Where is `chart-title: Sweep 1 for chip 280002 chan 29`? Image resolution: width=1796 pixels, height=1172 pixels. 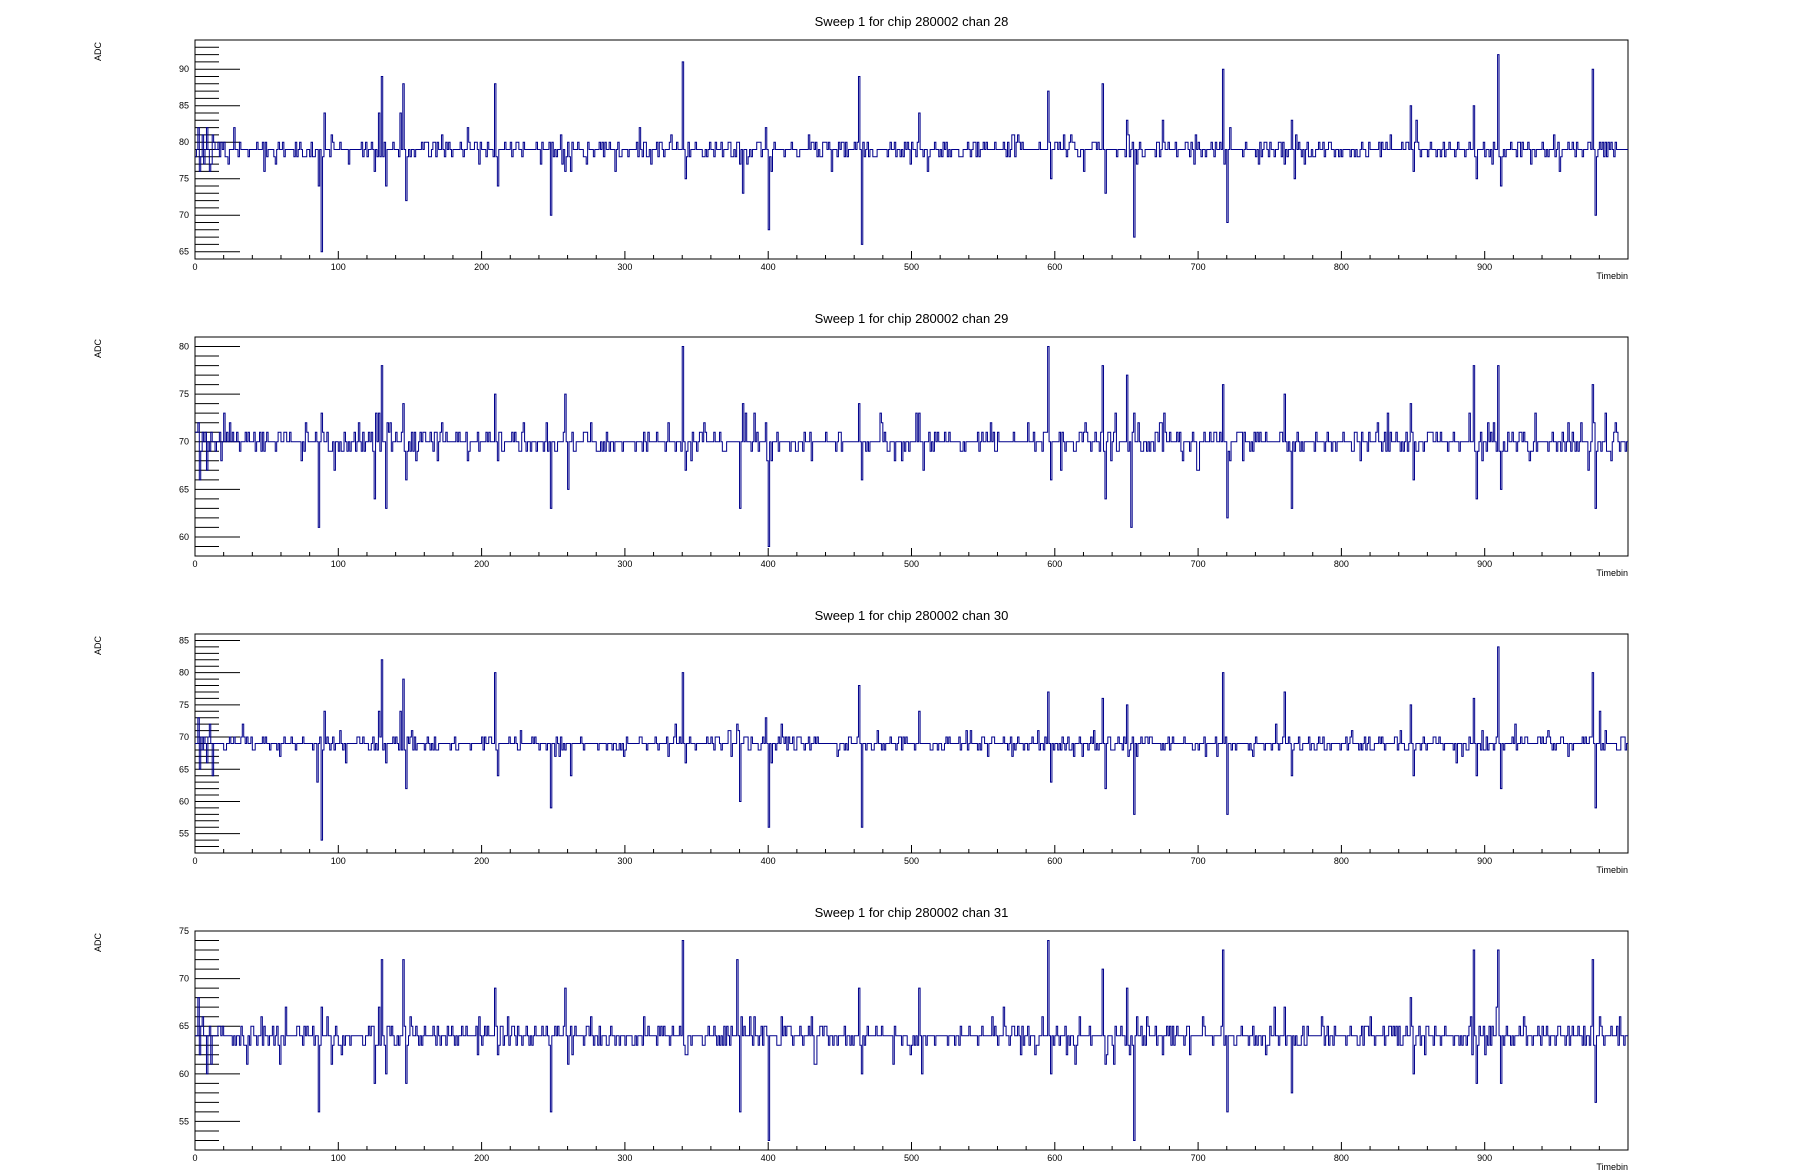
chart-title: Sweep 1 for chip 280002 chan 29 is located at coordinates (912, 318).